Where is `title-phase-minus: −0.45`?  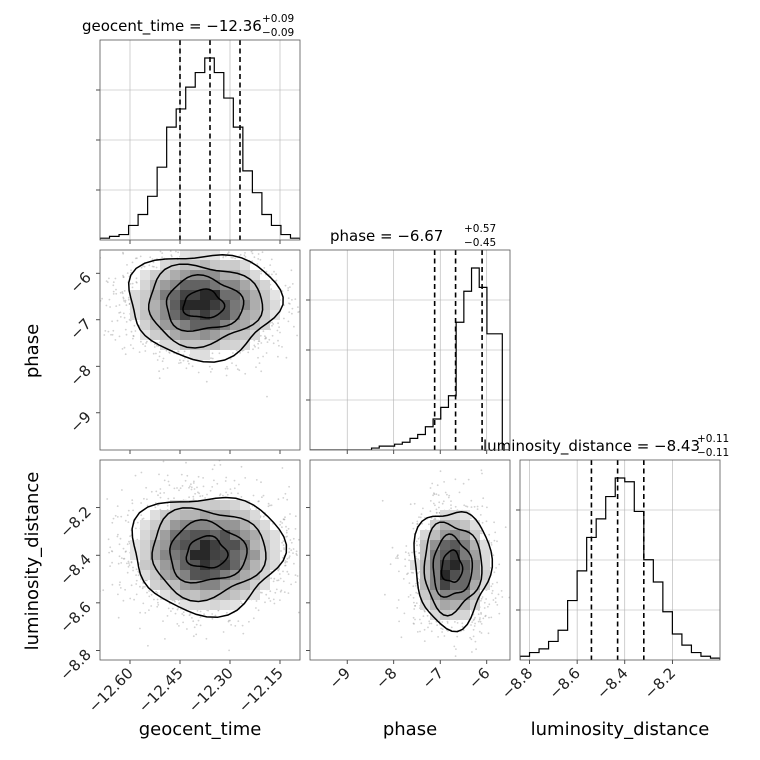
title-phase-minus: −0.45 is located at coordinates (480, 243).